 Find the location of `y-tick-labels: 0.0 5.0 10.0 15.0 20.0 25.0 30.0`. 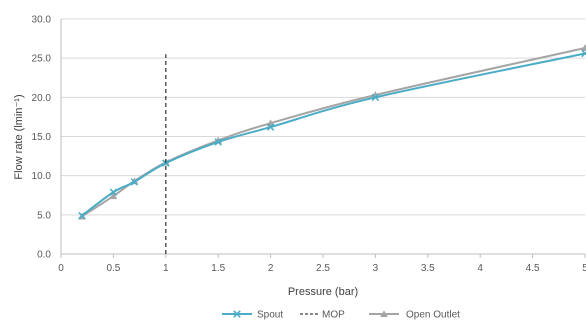

y-tick-labels: 0.0 5.0 10.0 15.0 20.0 25.0 30.0 is located at coordinates (42, 138).